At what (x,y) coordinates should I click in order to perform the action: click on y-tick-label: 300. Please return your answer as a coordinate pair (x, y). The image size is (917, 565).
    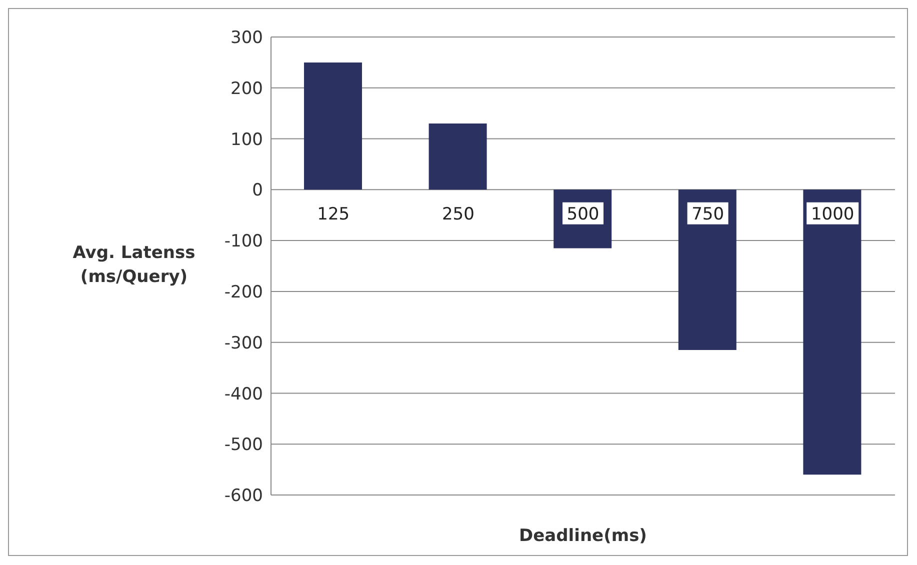
    Looking at the image, I should click on (246, 38).